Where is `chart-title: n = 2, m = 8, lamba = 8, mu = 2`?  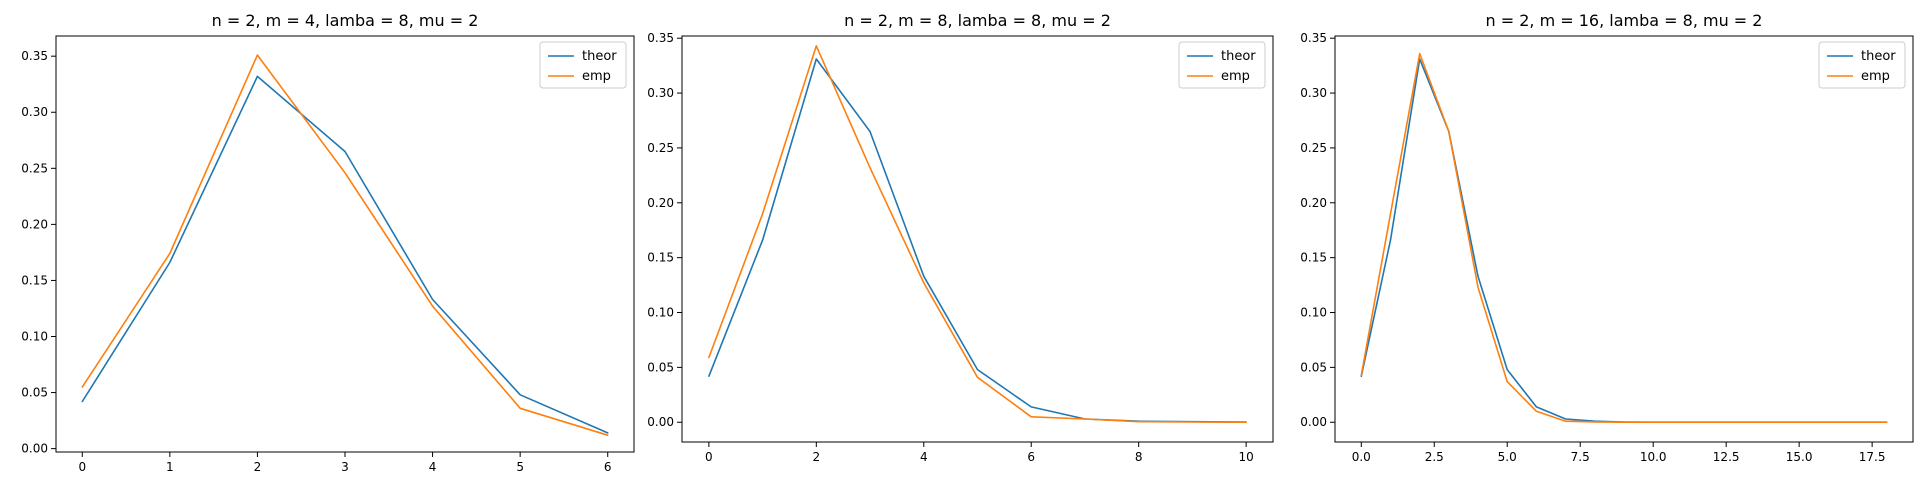 chart-title: n = 2, m = 8, lamba = 8, mu = 2 is located at coordinates (977, 20).